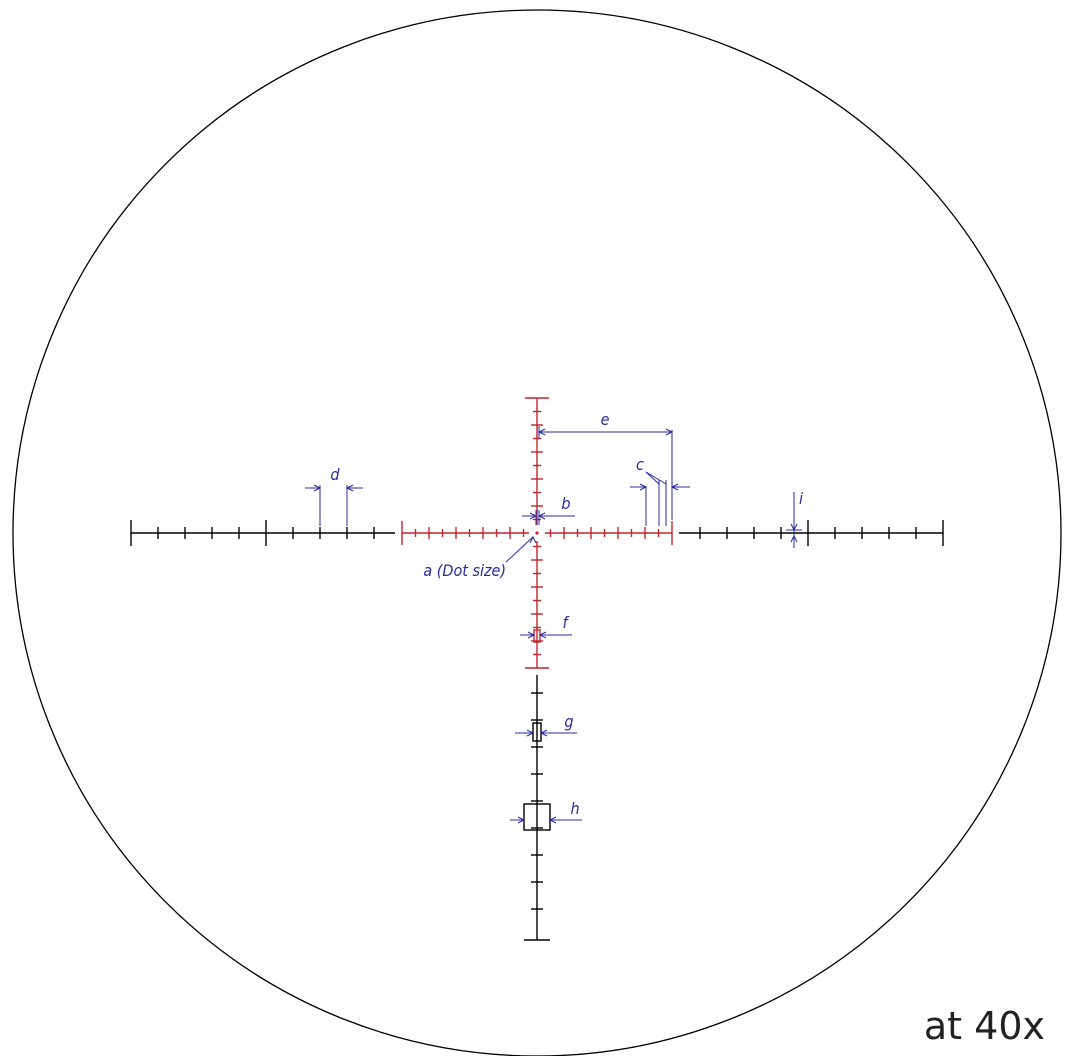  I want to click on label-g: g, so click(568, 721).